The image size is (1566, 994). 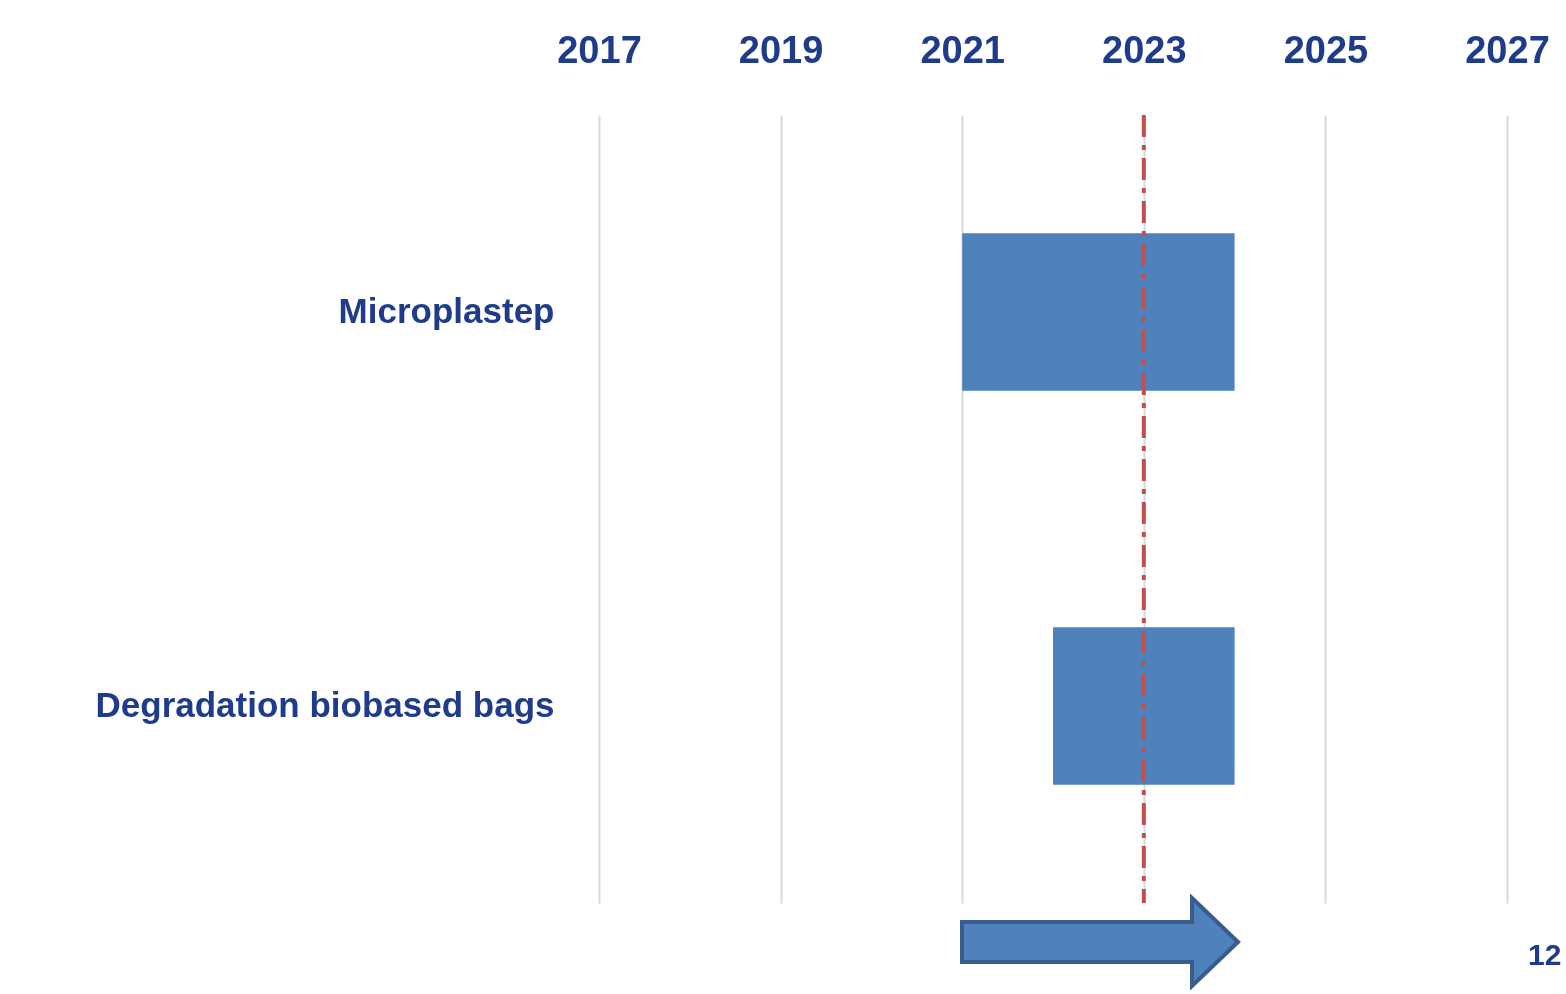 I want to click on text: 12, so click(x=1545, y=955).